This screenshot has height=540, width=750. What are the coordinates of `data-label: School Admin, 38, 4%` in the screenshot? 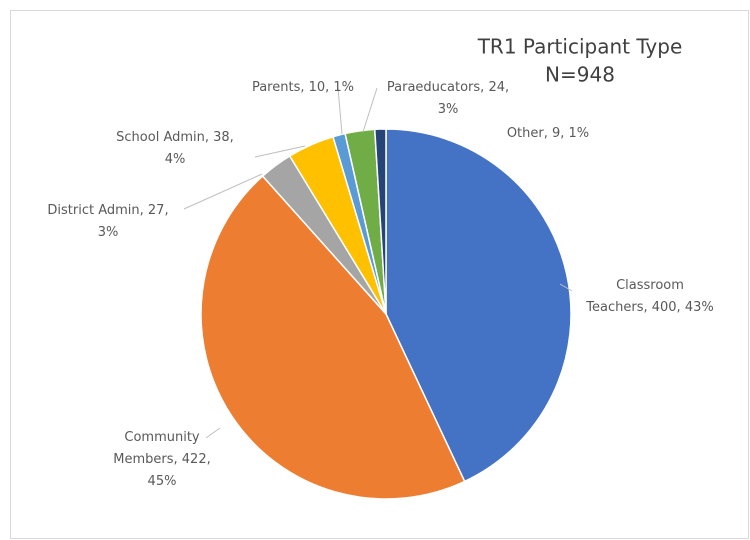 It's located at (175, 148).